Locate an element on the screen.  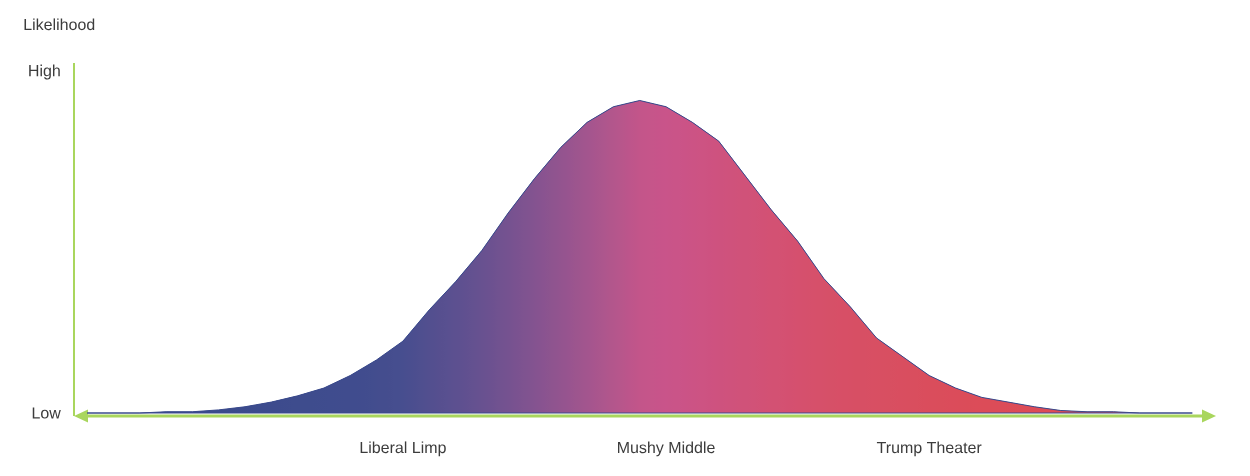
x-tick-label: Liberal Limp is located at coordinates (403, 449).